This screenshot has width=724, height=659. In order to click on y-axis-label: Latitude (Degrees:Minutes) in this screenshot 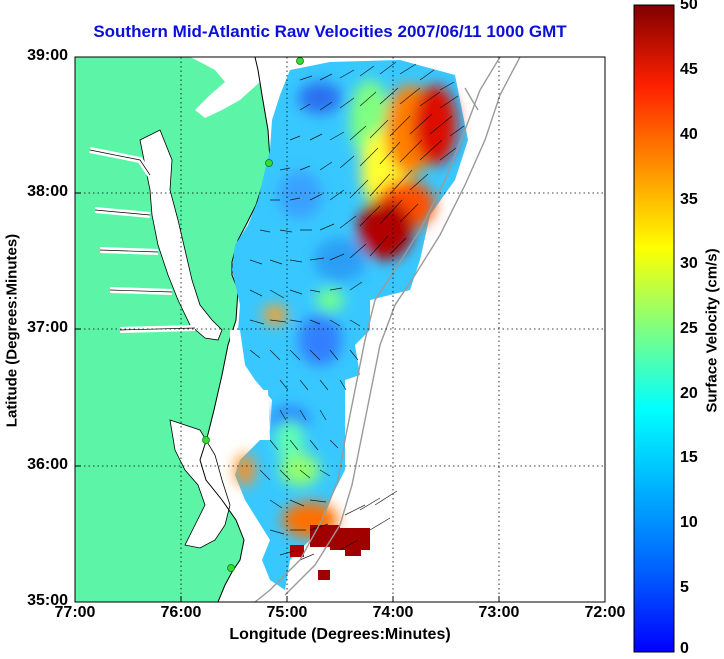, I will do `click(12, 330)`.